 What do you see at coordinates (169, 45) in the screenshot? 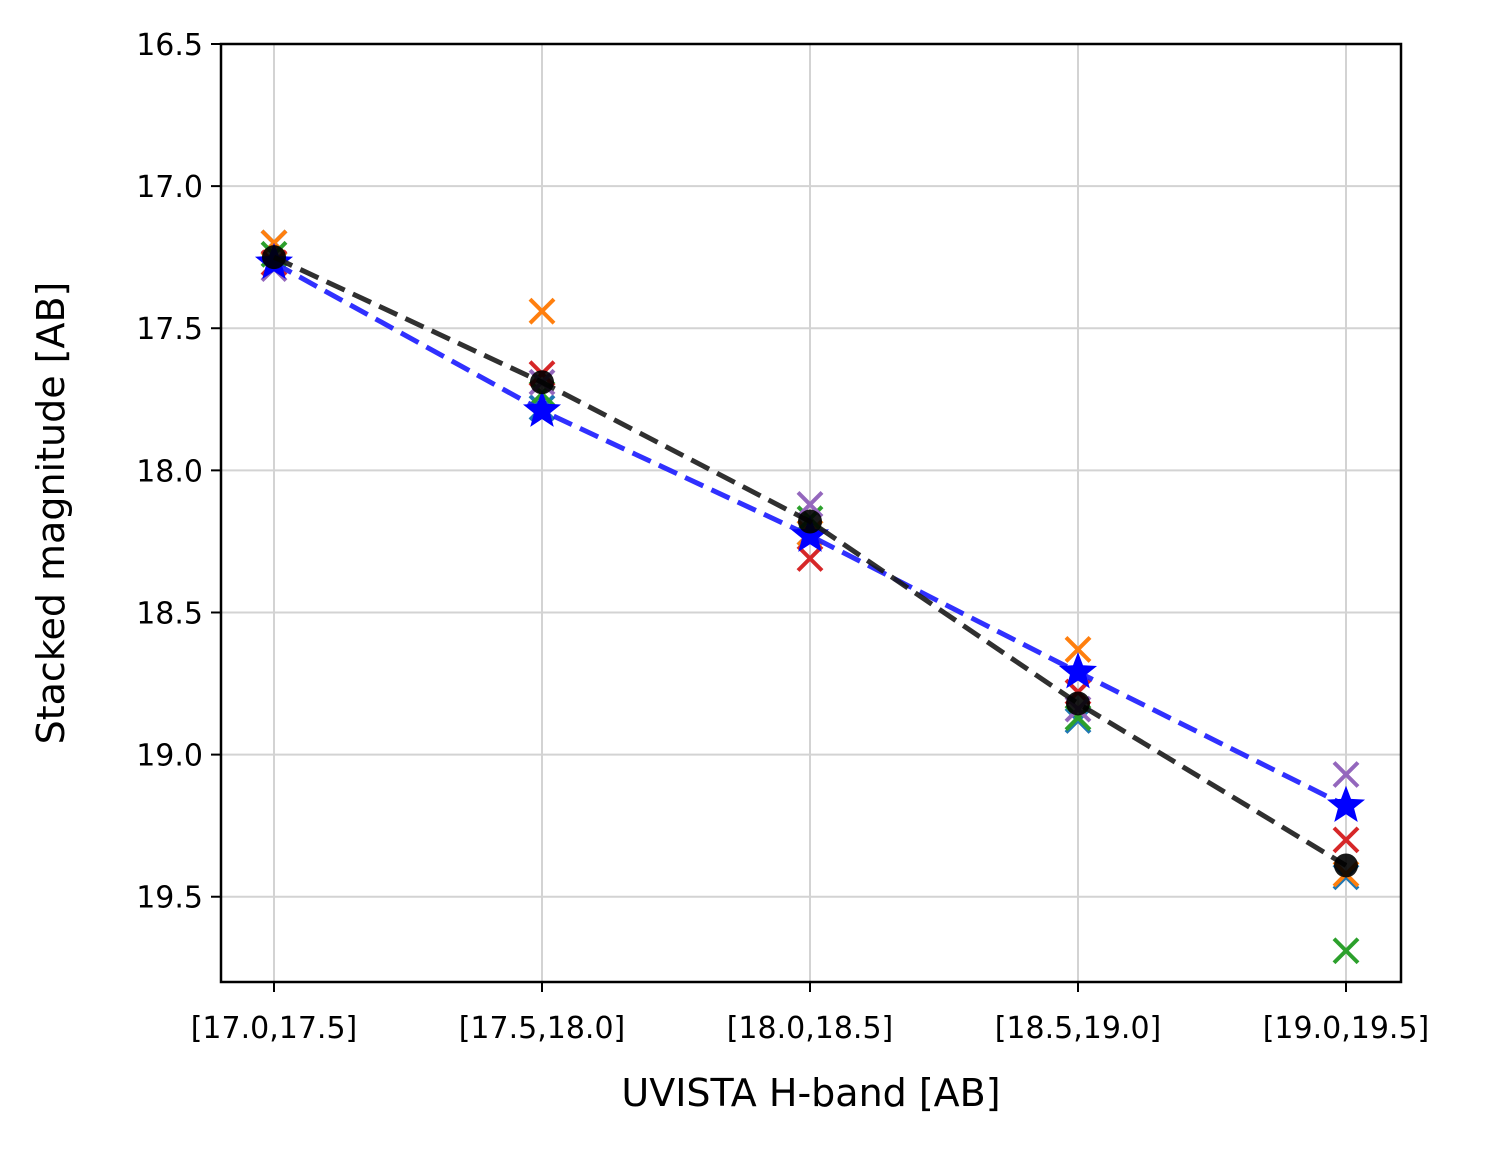
I see `y-tick-label: 16.5` at bounding box center [169, 45].